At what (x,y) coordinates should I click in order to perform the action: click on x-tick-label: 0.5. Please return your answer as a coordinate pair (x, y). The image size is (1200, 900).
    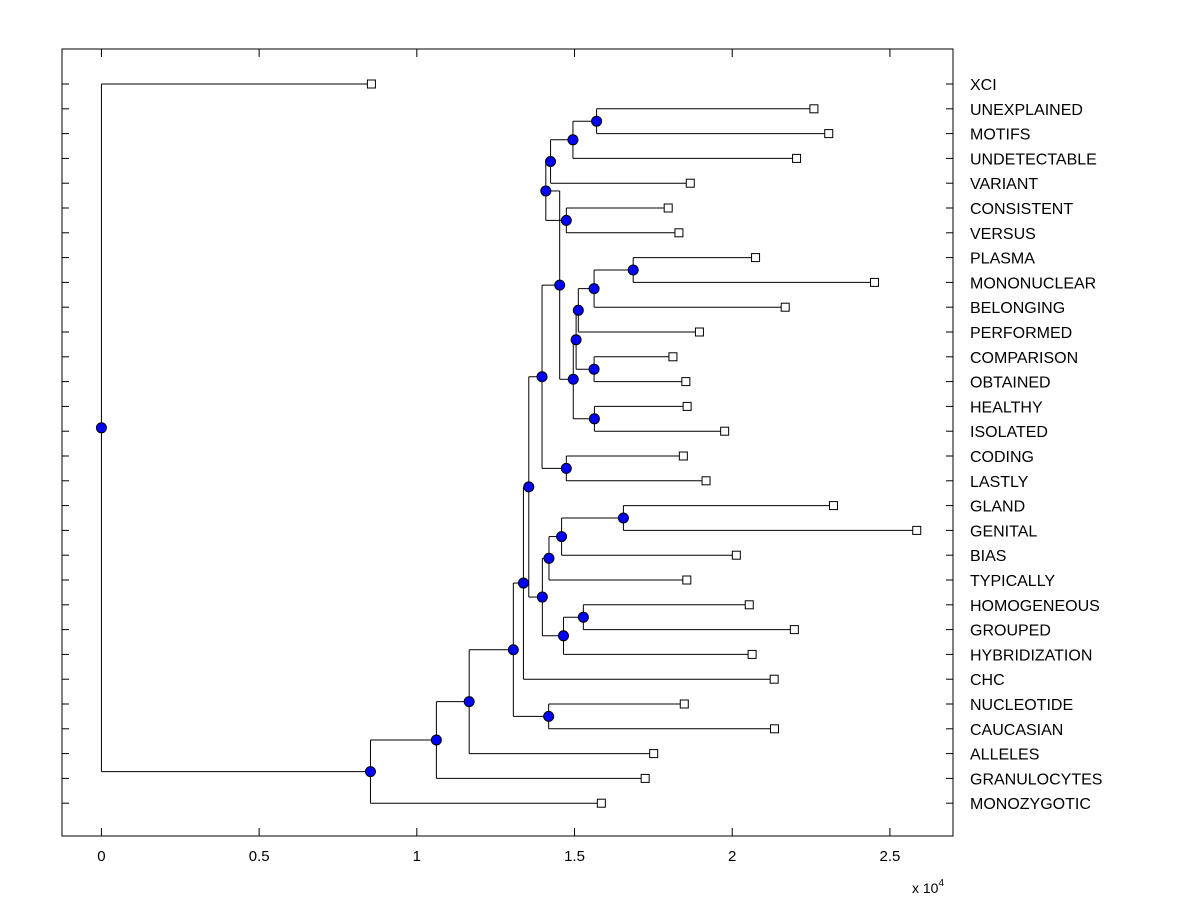
    Looking at the image, I should click on (259, 856).